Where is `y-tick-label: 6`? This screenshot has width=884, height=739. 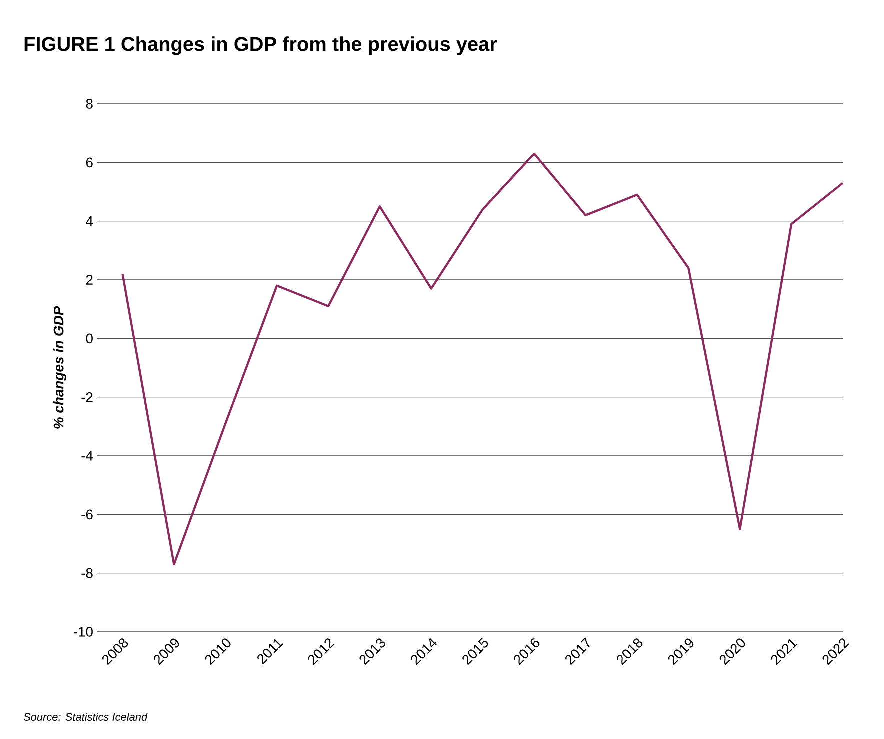
y-tick-label: 6 is located at coordinates (89, 163).